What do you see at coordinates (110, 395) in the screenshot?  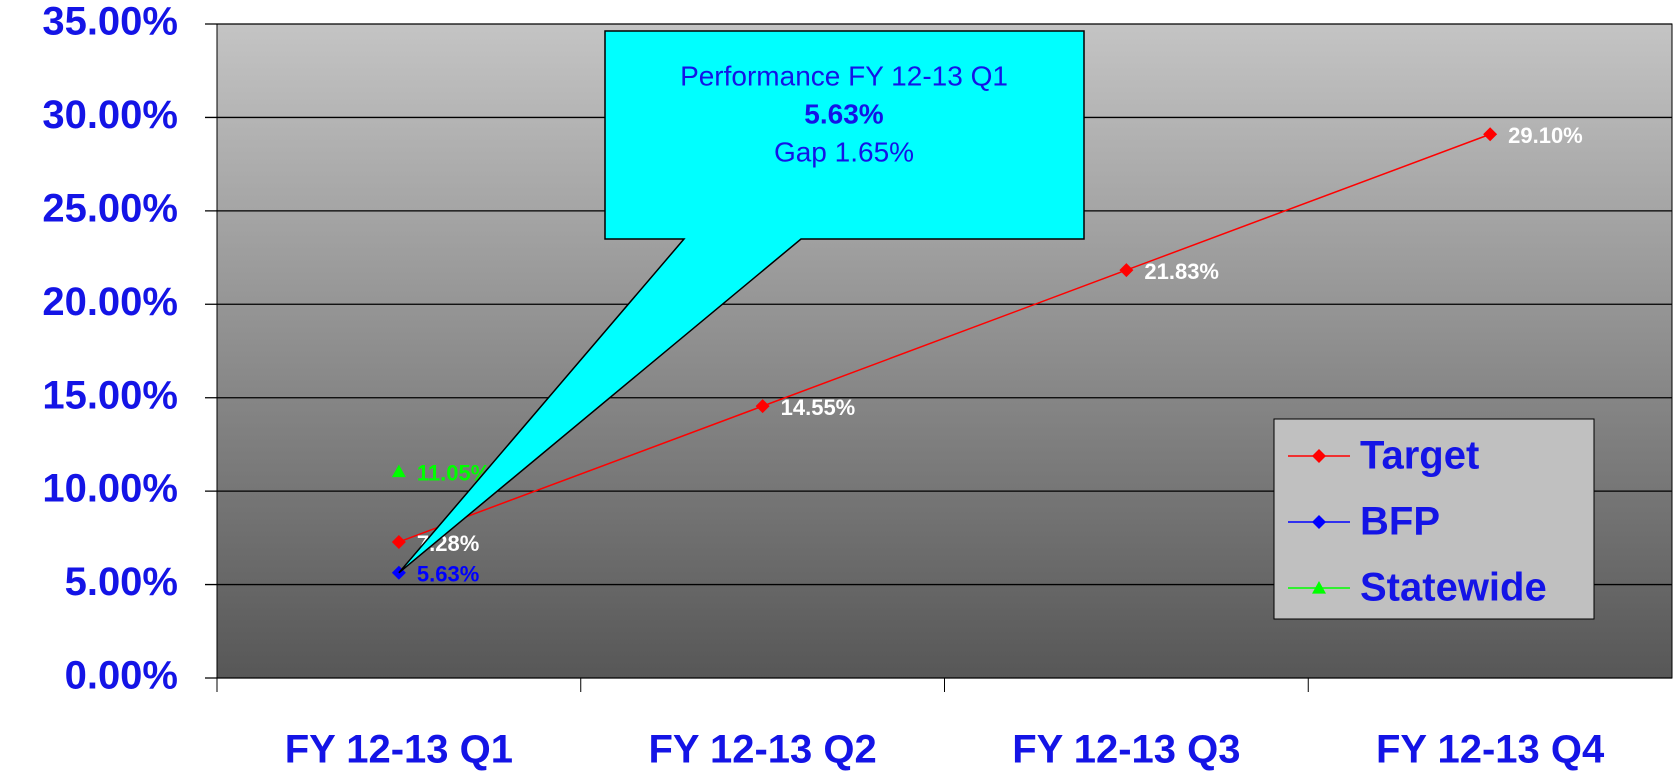 I see `y-tick-label: 15.00%` at bounding box center [110, 395].